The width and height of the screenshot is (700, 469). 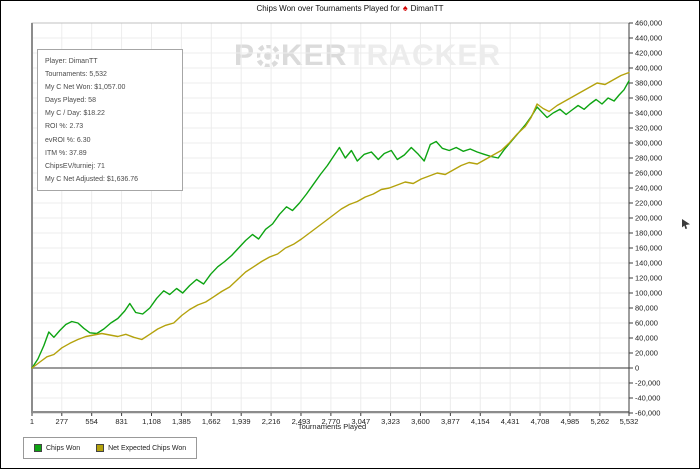 I want to click on chart-title-text: Chips Won over Tournaments Played for, so click(x=328, y=8).